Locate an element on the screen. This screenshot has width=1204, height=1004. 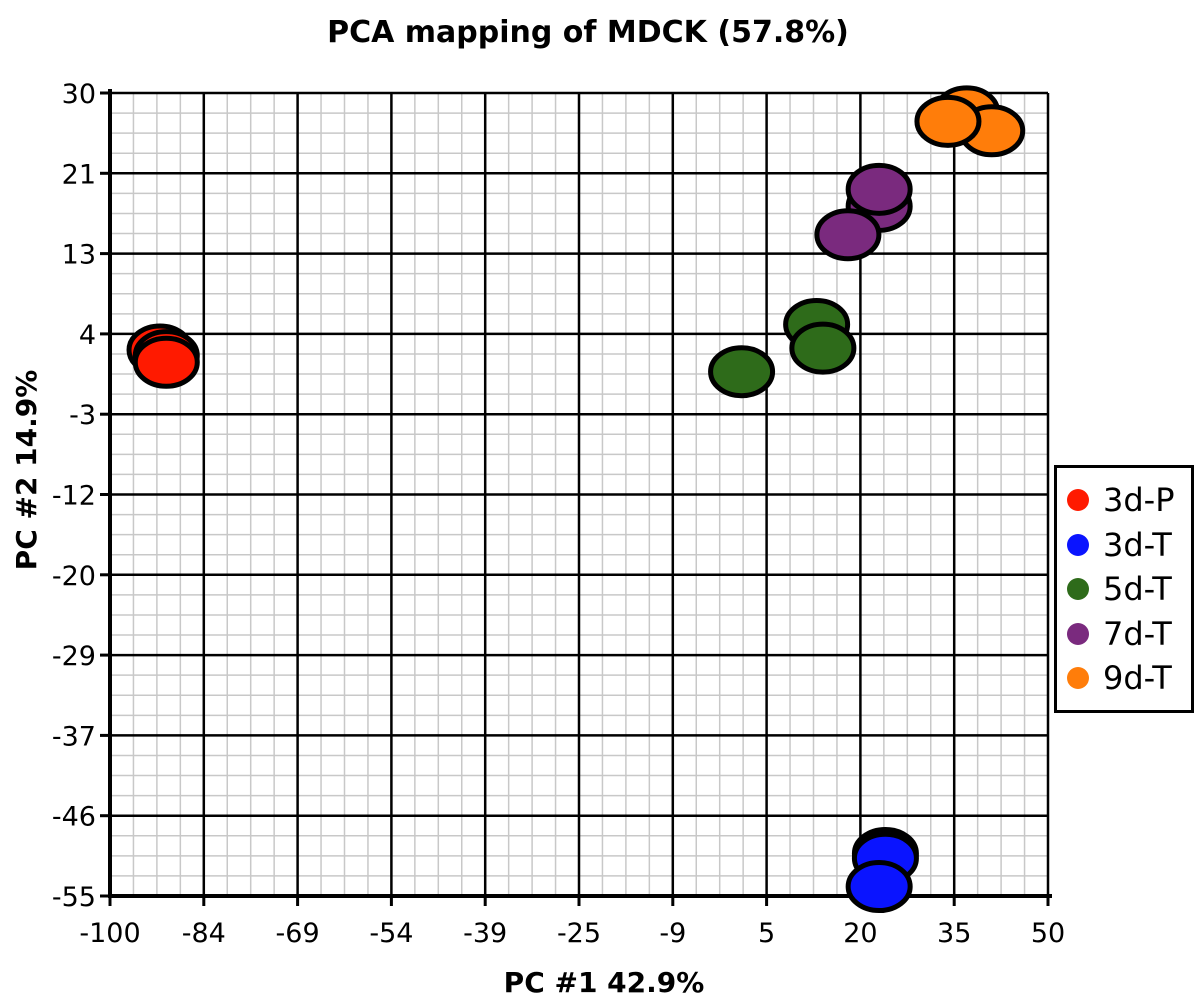
chart-title: PCA mapping of MDCK (57.8%) is located at coordinates (588, 32).